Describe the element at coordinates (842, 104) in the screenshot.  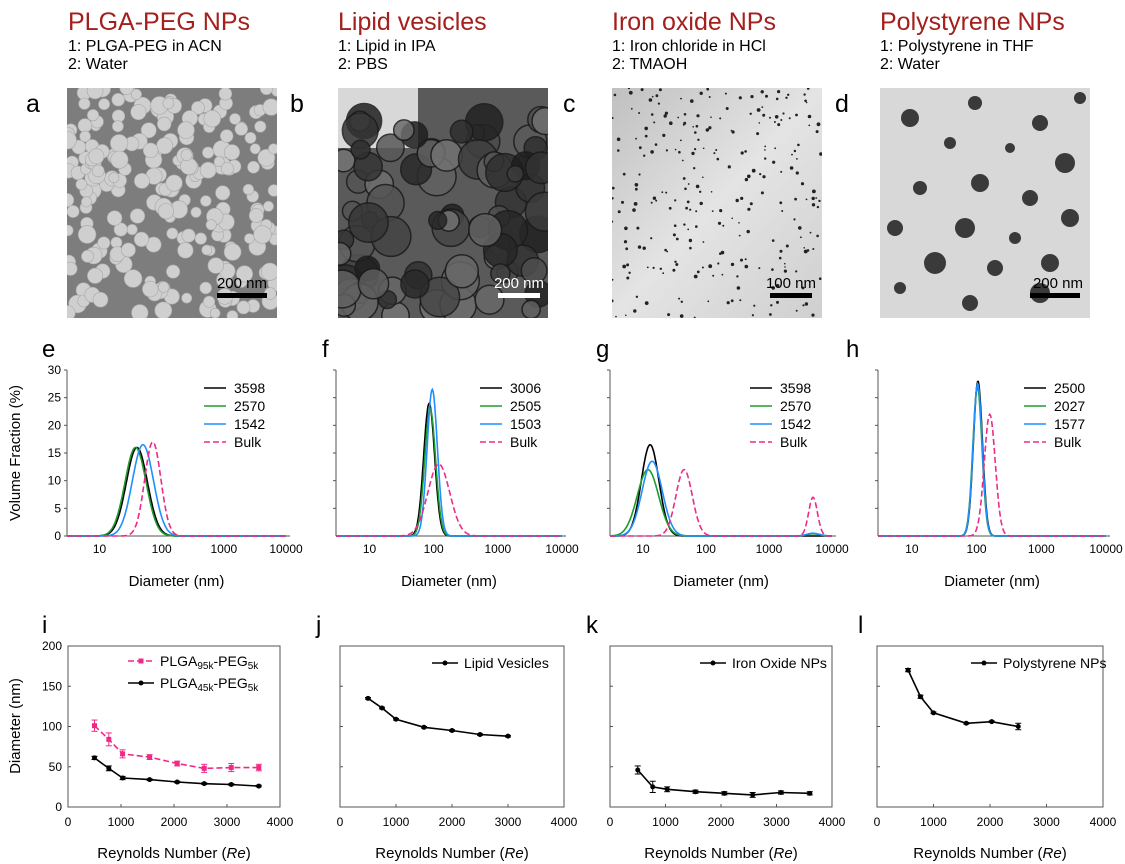
I see `panel-letter: d` at that location.